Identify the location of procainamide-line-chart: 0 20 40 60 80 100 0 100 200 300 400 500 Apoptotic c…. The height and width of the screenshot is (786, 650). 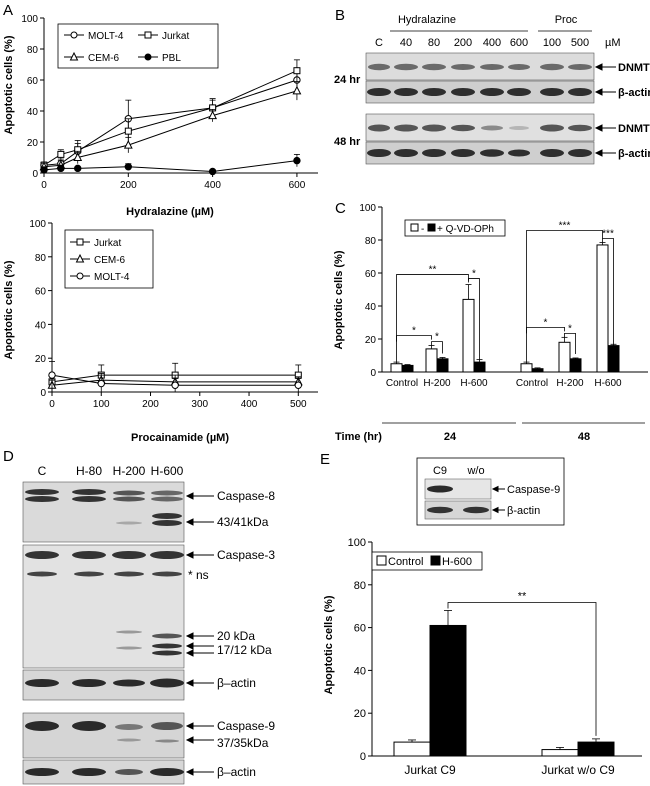
(160, 331).